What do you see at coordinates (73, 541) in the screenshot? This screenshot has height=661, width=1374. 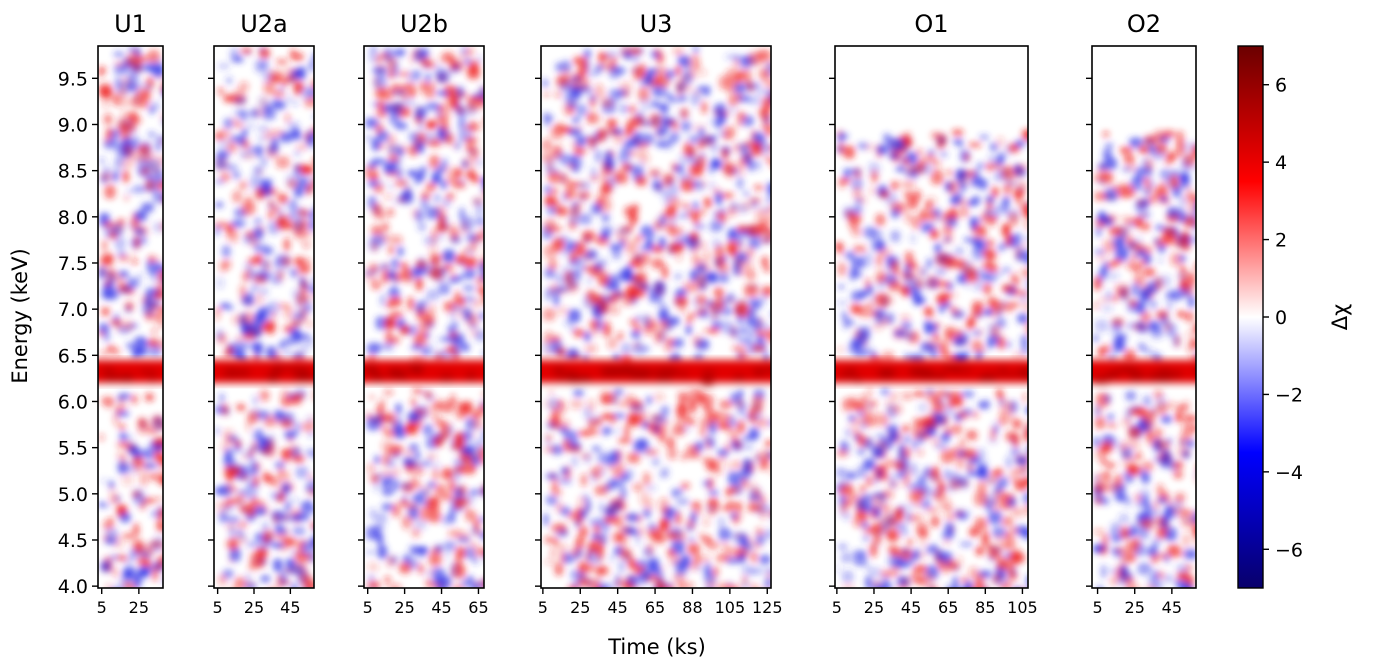 I see `y-tick-label: 4.5` at bounding box center [73, 541].